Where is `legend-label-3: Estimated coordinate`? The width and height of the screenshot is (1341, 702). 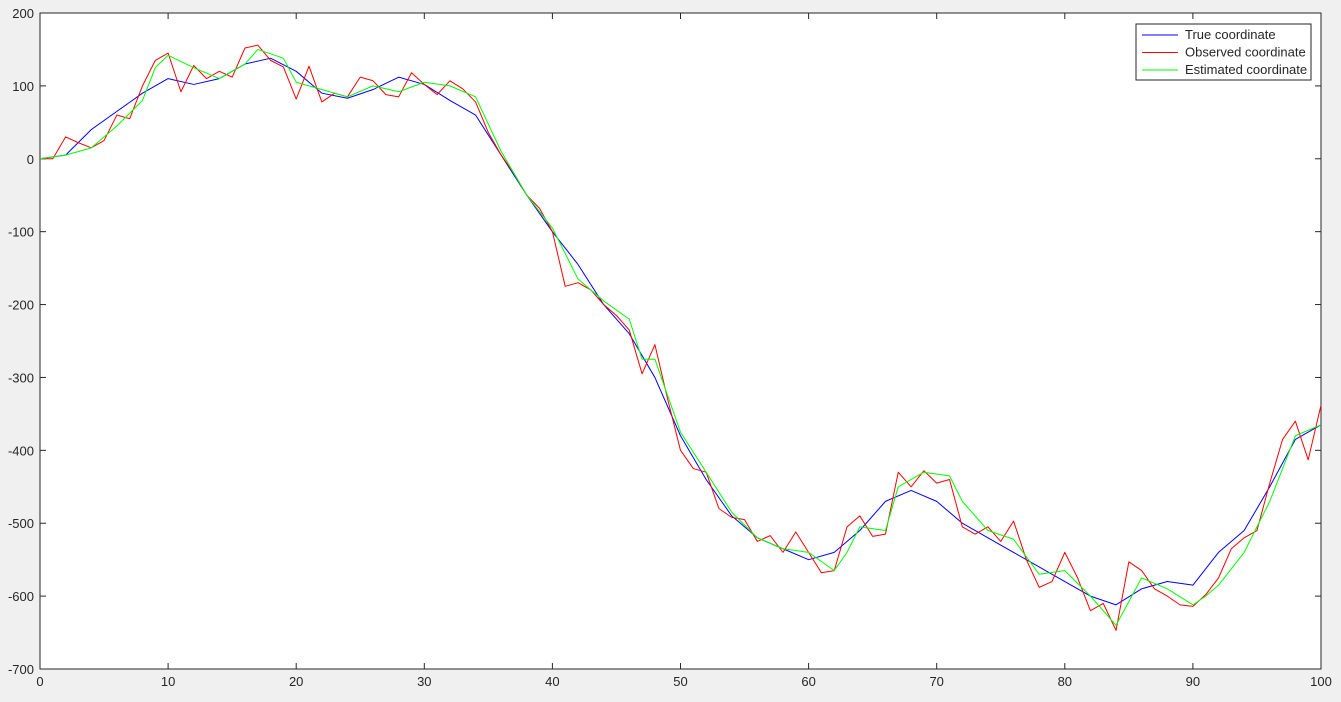 legend-label-3: Estimated coordinate is located at coordinates (1246, 69).